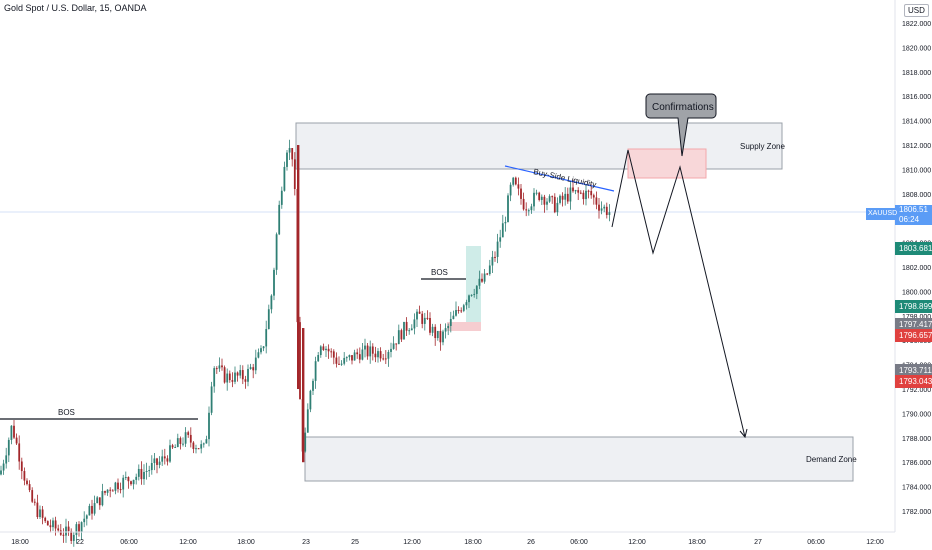 Image resolution: width=932 pixels, height=550 pixels. I want to click on confirmations-label: Confirmations, so click(683, 107).